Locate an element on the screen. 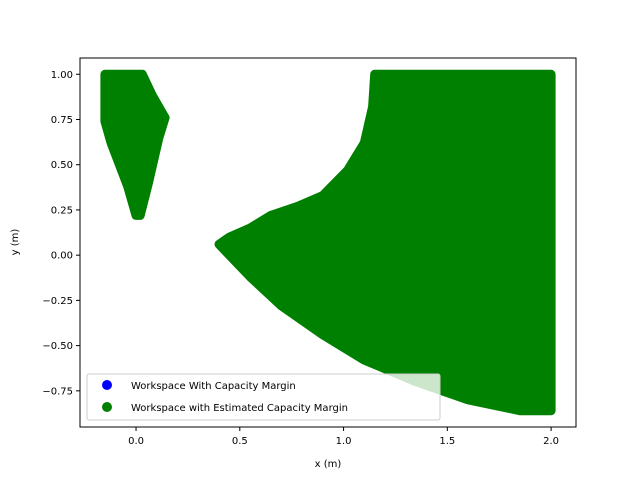  x-axis-label: x (m) is located at coordinates (328, 464).